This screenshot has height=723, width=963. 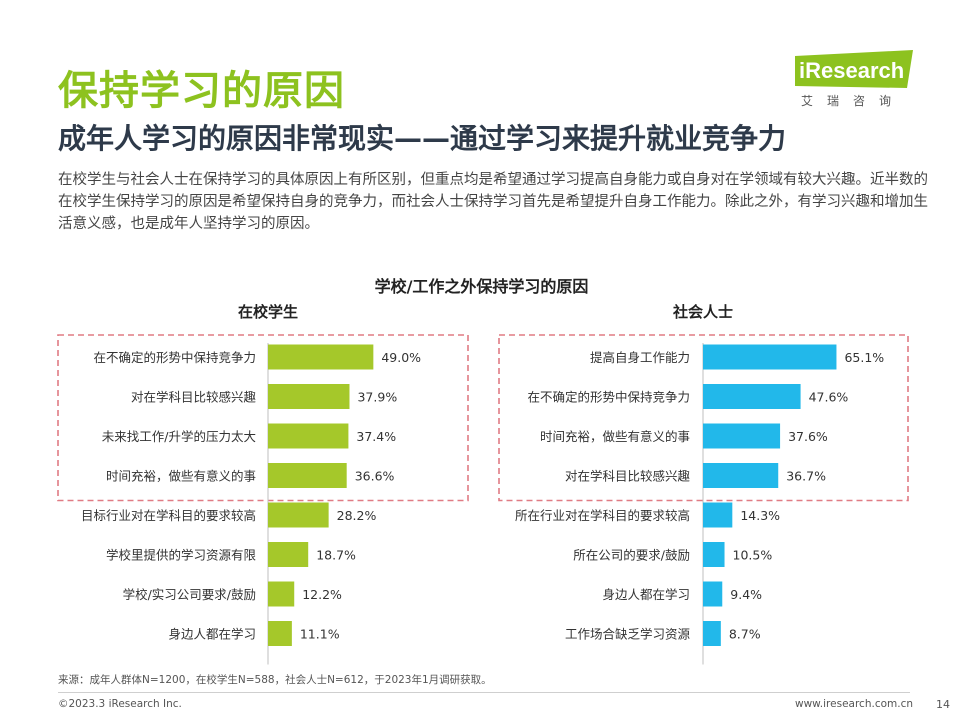 What do you see at coordinates (760, 515) in the screenshot?
I see `data-label: 14.3%` at bounding box center [760, 515].